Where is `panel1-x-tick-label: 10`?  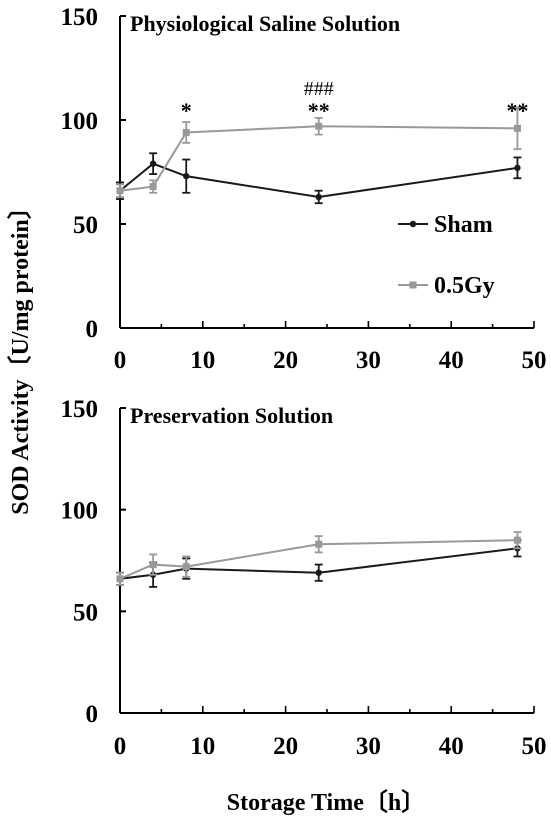 panel1-x-tick-label: 10 is located at coordinates (202, 360).